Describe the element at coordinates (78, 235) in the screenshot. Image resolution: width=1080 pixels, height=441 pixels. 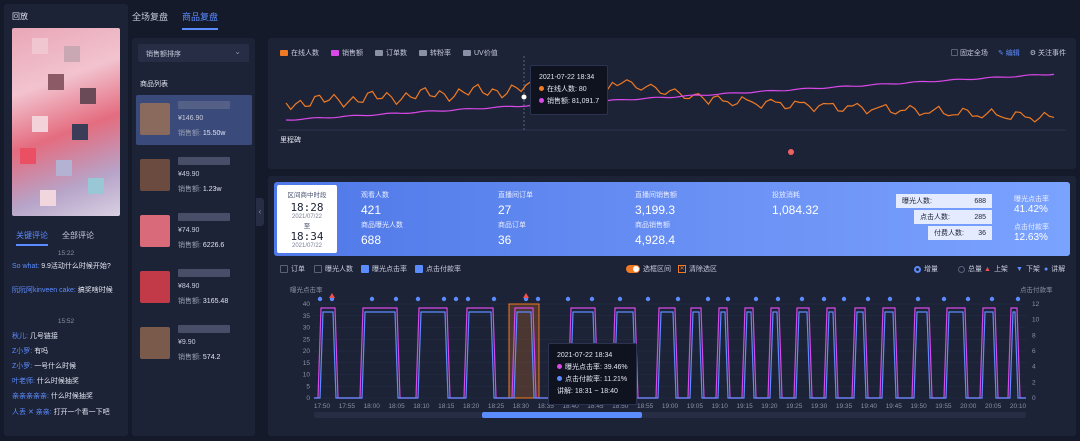
I see `tab-all-comments: 全部评论` at that location.